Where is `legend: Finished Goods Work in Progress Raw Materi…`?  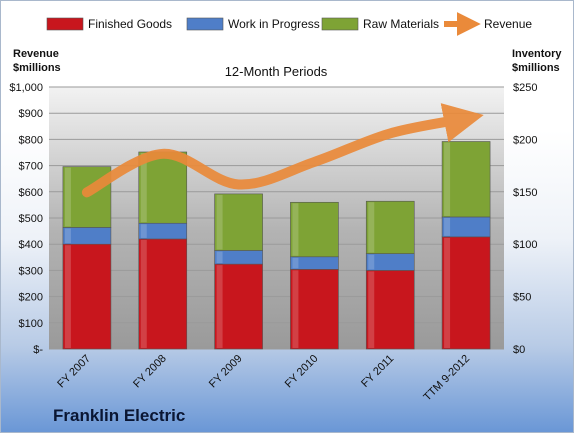
legend: Finished Goods Work in Progress Raw Materi… is located at coordinates (289, 24).